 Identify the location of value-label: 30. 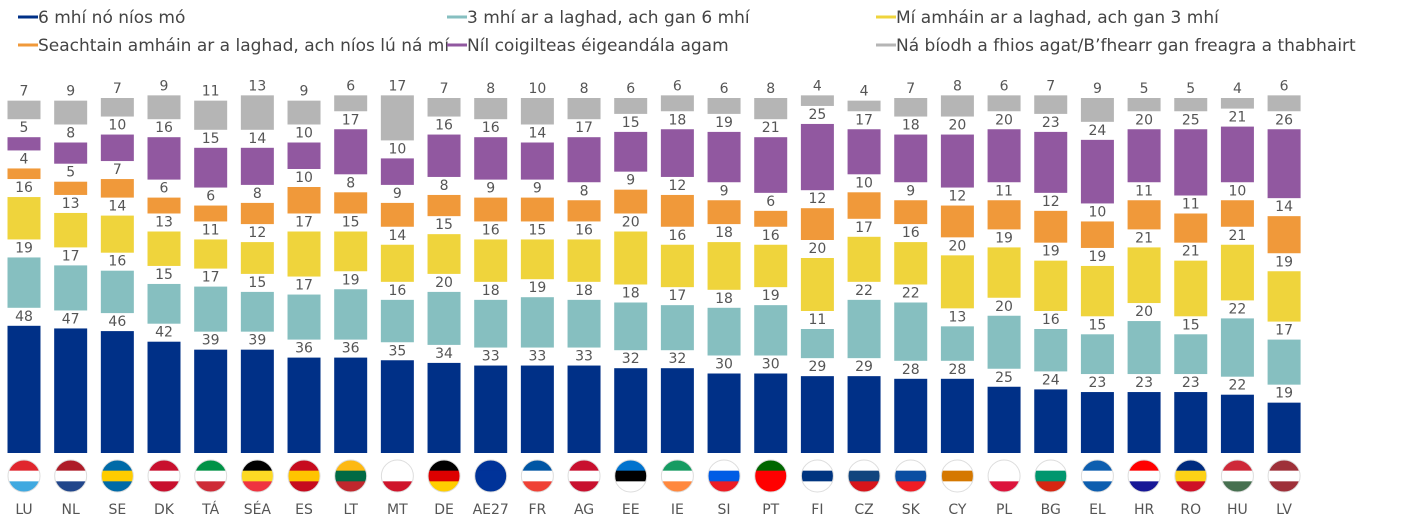
(724, 365).